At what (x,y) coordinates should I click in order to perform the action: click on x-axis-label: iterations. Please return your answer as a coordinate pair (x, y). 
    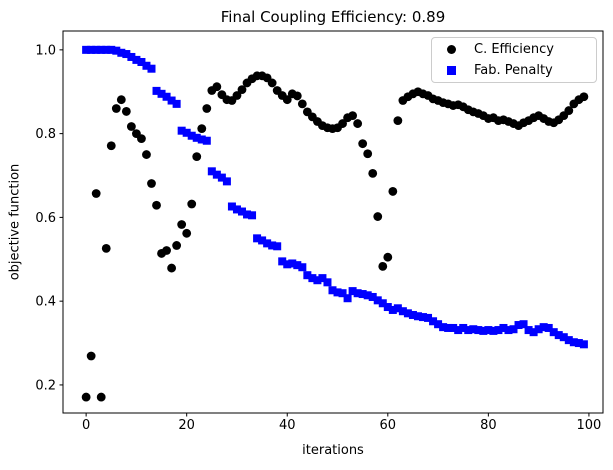
    Looking at the image, I should click on (333, 450).